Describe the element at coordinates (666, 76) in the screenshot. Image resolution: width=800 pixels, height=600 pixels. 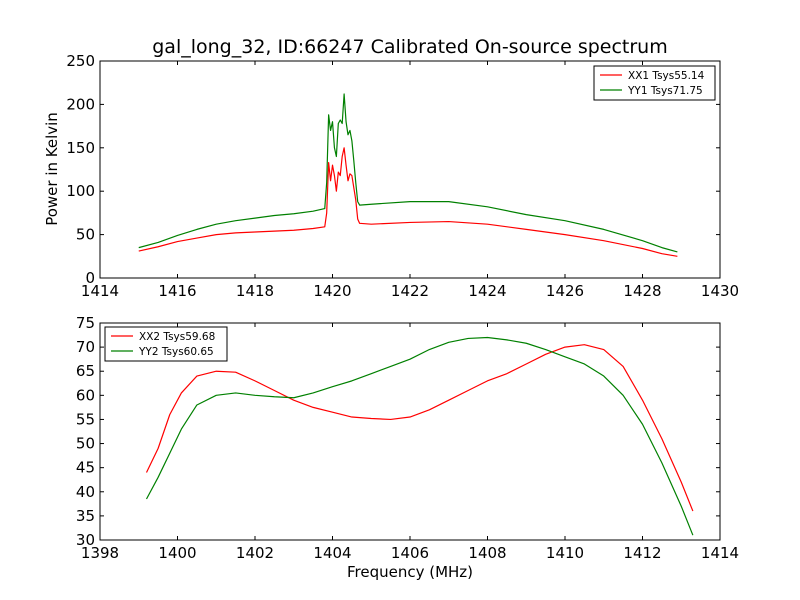
I see `top-legend-label-0: XX1 Tsys55.14` at that location.